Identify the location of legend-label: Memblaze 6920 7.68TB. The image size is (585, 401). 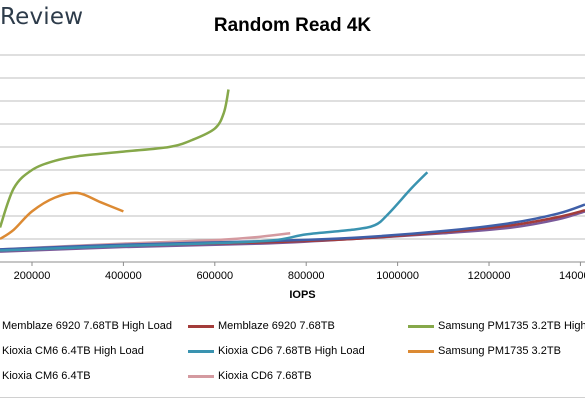
(276, 326).